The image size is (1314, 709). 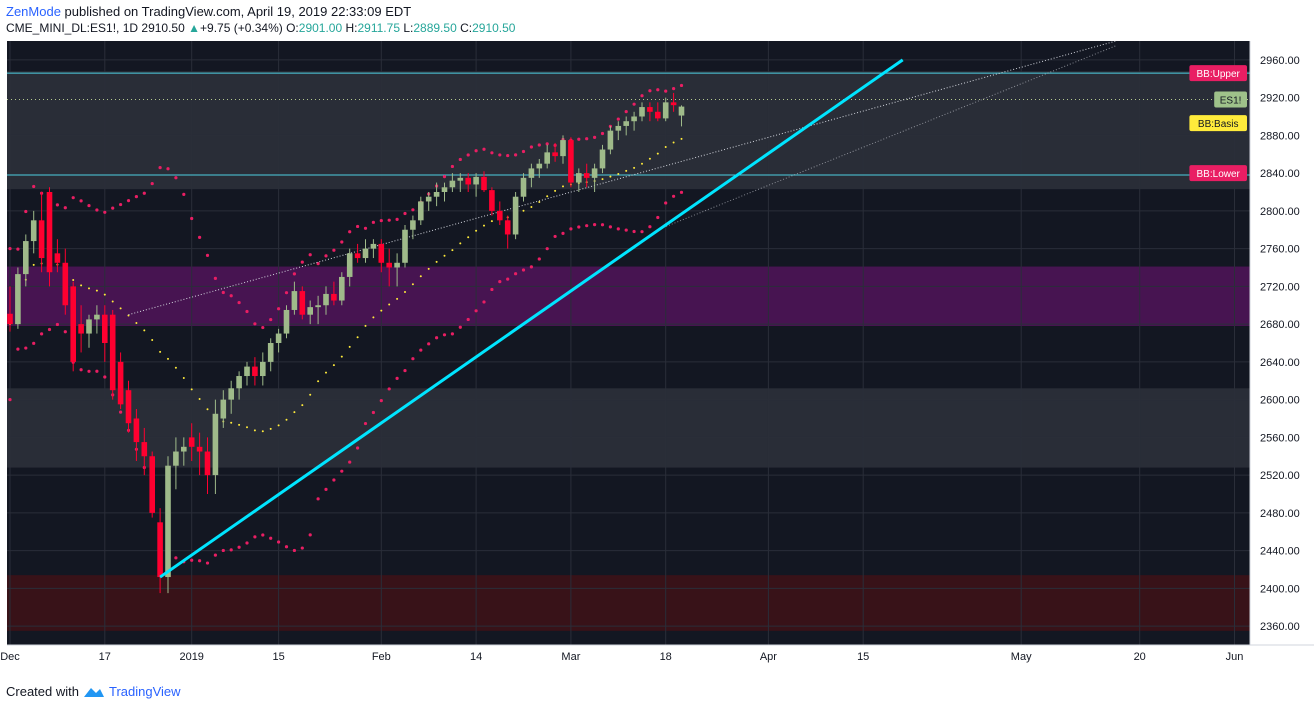 What do you see at coordinates (72, 28) in the screenshot?
I see `symbol-label: CME_MINI_DL:ES1!, 1D` at bounding box center [72, 28].